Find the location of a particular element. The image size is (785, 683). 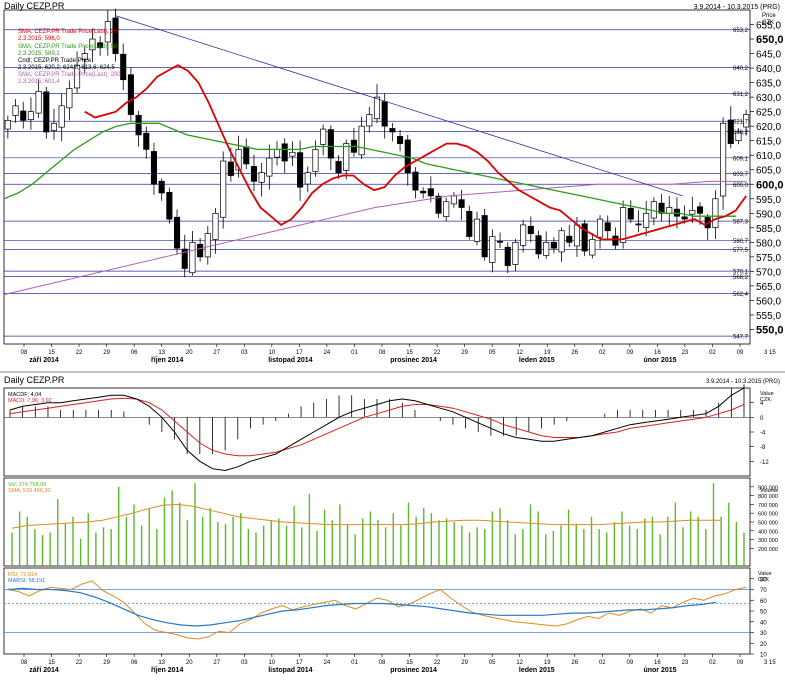

volume-tick-label: 200 000 is located at coordinates (768, 550).